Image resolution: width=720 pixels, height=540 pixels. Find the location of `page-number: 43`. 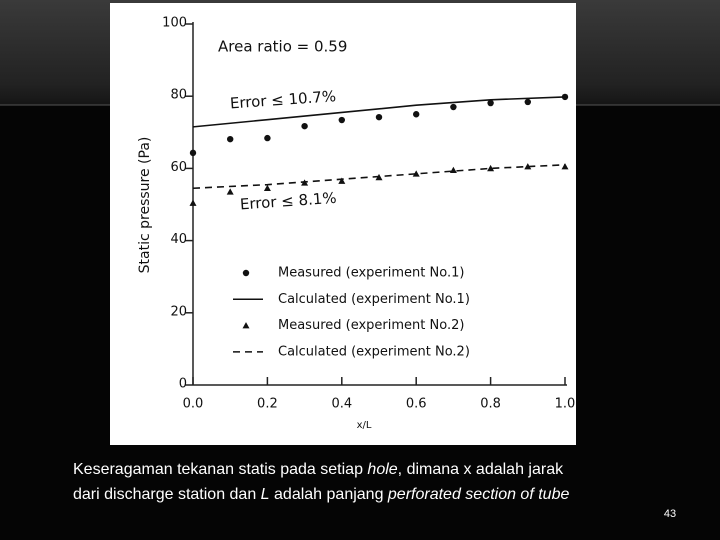

page-number: 43 is located at coordinates (670, 514).